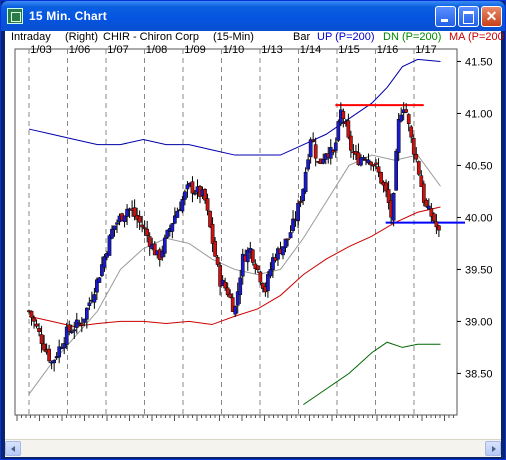 This screenshot has width=506, height=460. I want to click on y-tick-label: 41.00, so click(479, 114).